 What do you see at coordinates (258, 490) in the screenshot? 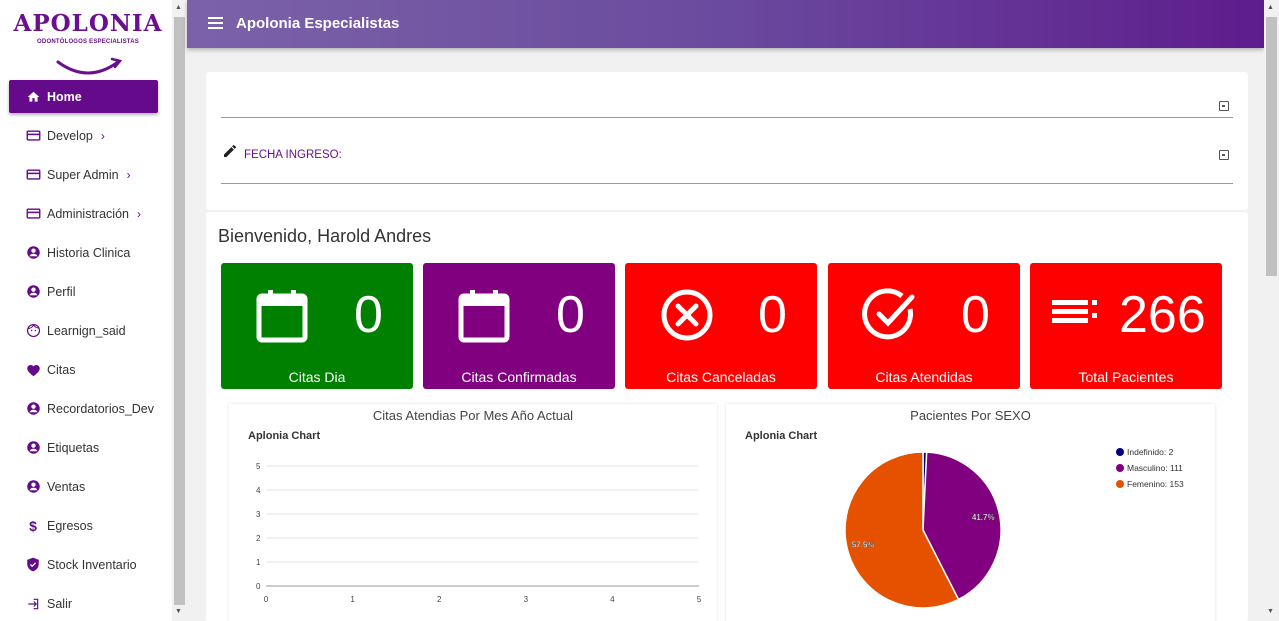
I see `y-tick-label: 4` at bounding box center [258, 490].